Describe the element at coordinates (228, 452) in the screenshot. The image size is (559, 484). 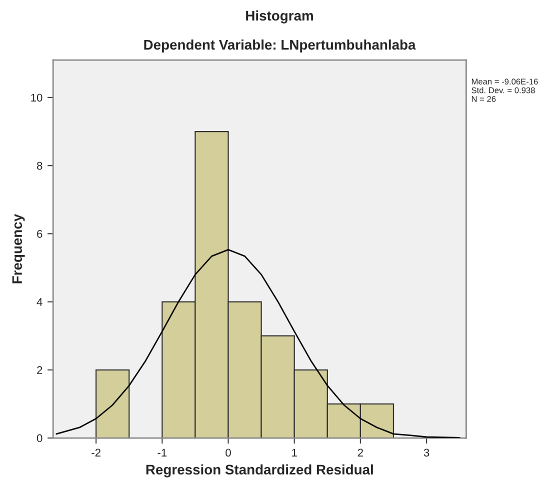
I see `x-tick-label: 0` at that location.